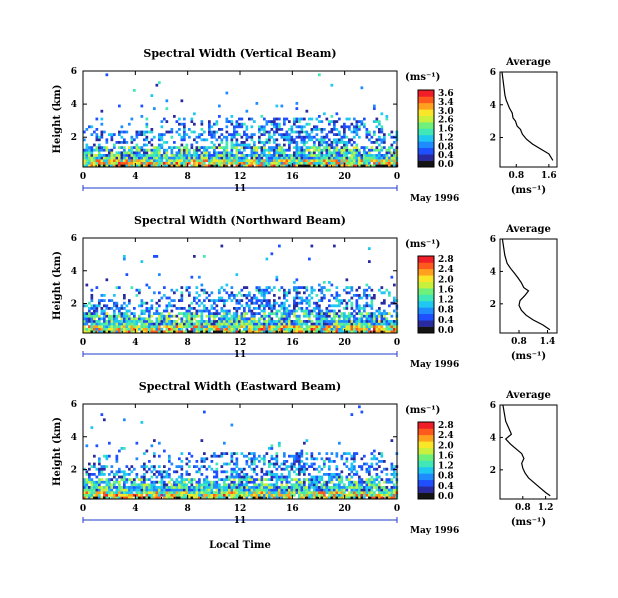 The image size is (618, 598). I want to click on colorbar-tick-label: 0.0, so click(446, 331).